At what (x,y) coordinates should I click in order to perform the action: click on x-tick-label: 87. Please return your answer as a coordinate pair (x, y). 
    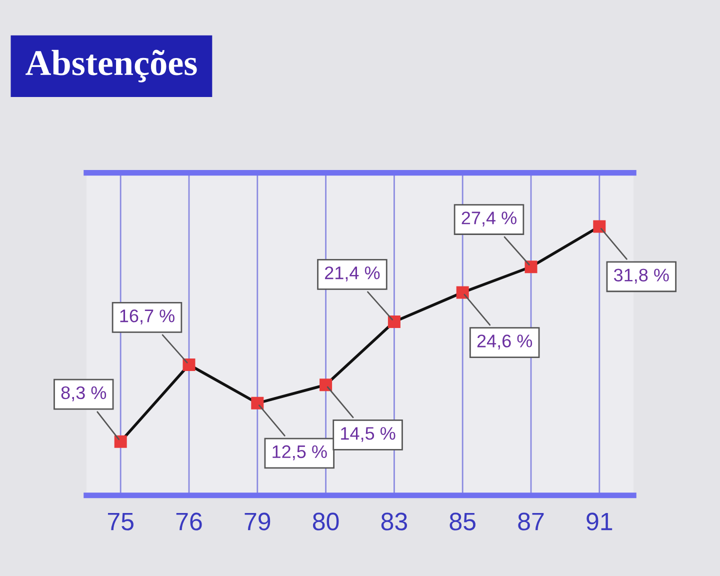
    Looking at the image, I should click on (531, 521).